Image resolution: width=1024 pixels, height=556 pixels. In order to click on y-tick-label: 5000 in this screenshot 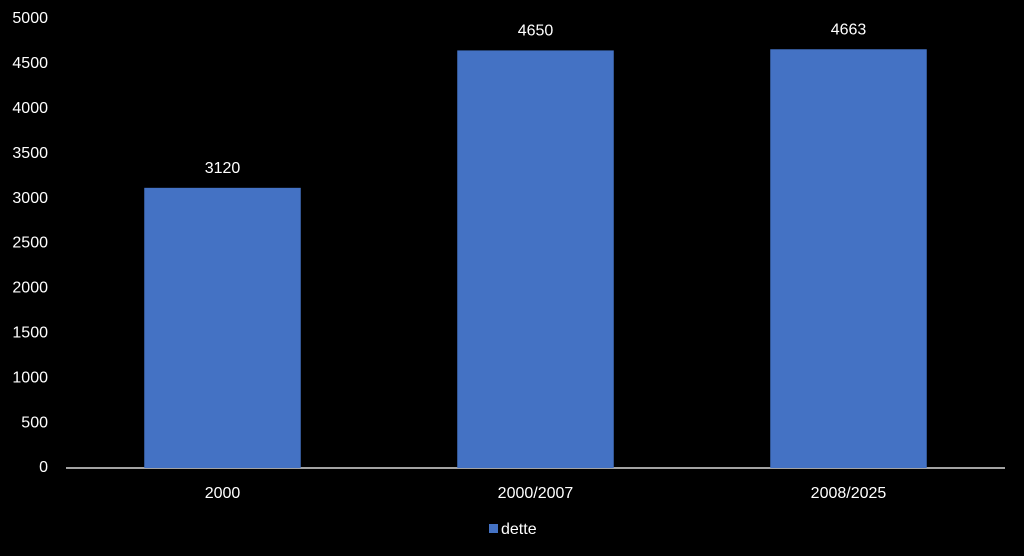, I will do `click(30, 18)`.